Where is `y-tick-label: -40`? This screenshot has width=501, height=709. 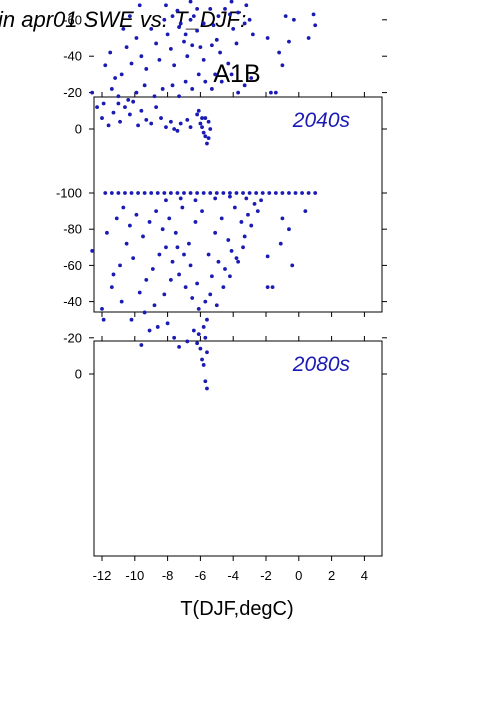
y-tick-label: -40 is located at coordinates (72, 56).